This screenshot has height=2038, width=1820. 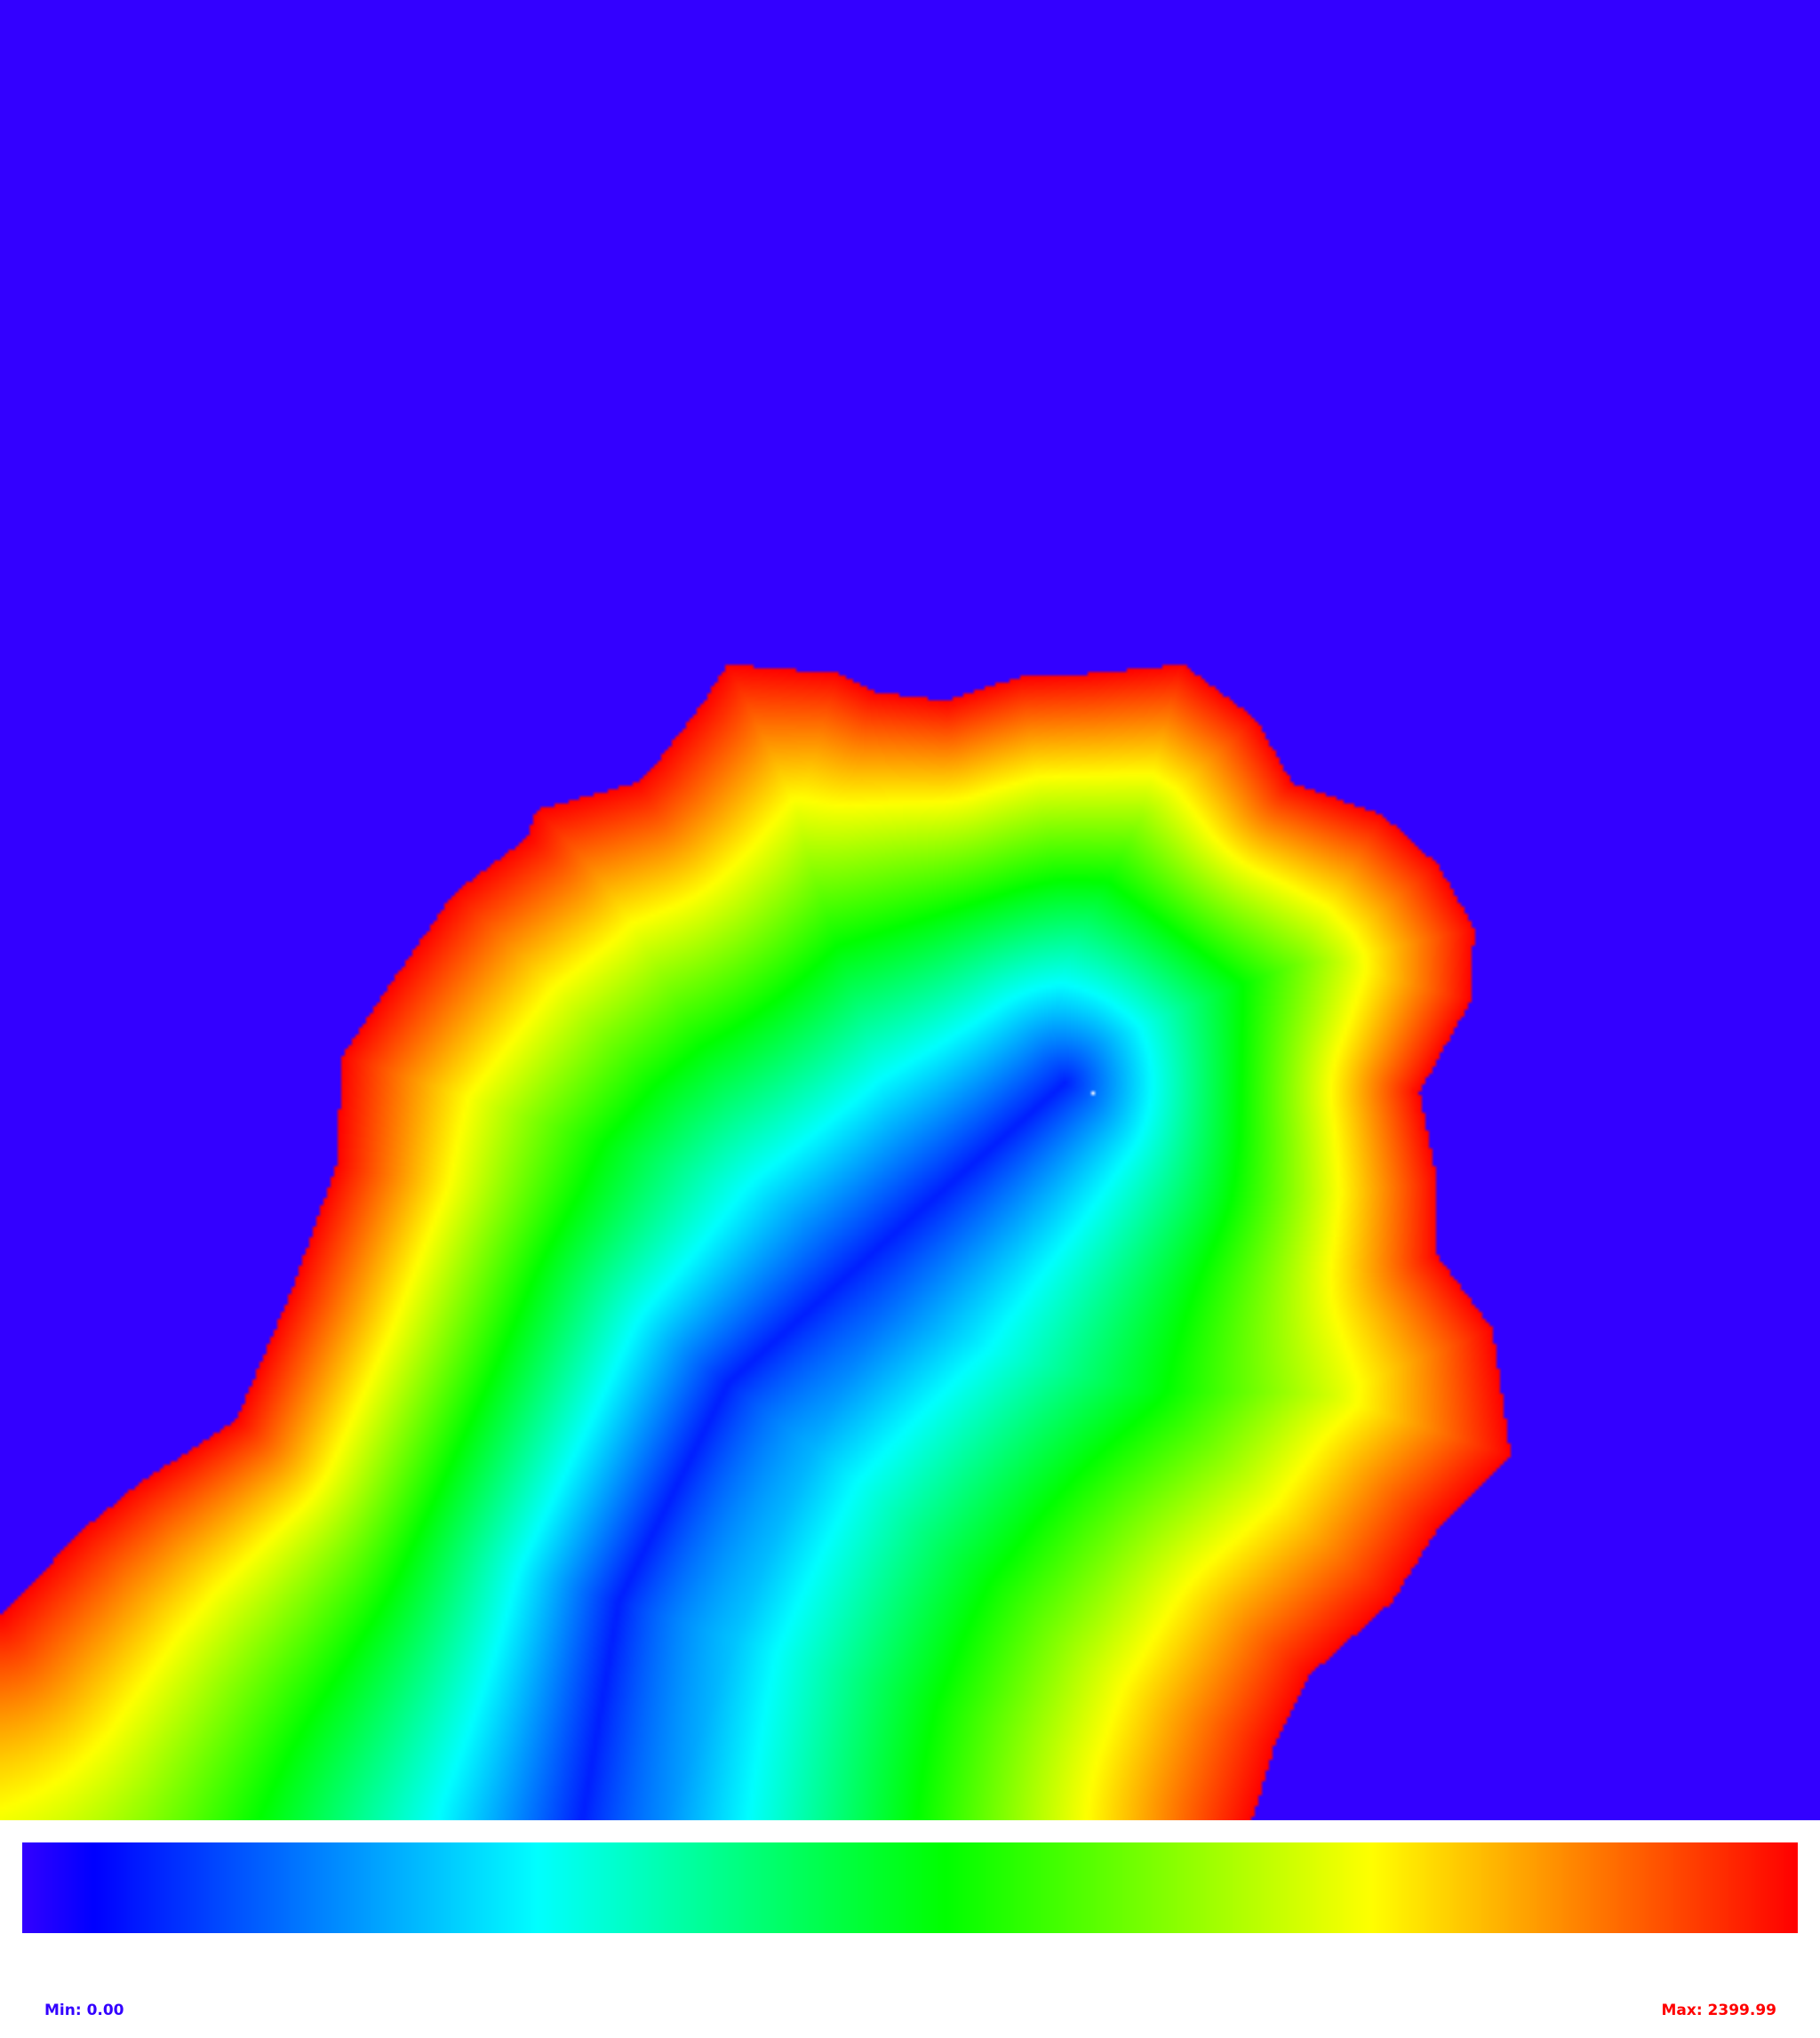 What do you see at coordinates (84, 2010) in the screenshot?
I see `colorbar-min-label: Min: 0.00` at bounding box center [84, 2010].